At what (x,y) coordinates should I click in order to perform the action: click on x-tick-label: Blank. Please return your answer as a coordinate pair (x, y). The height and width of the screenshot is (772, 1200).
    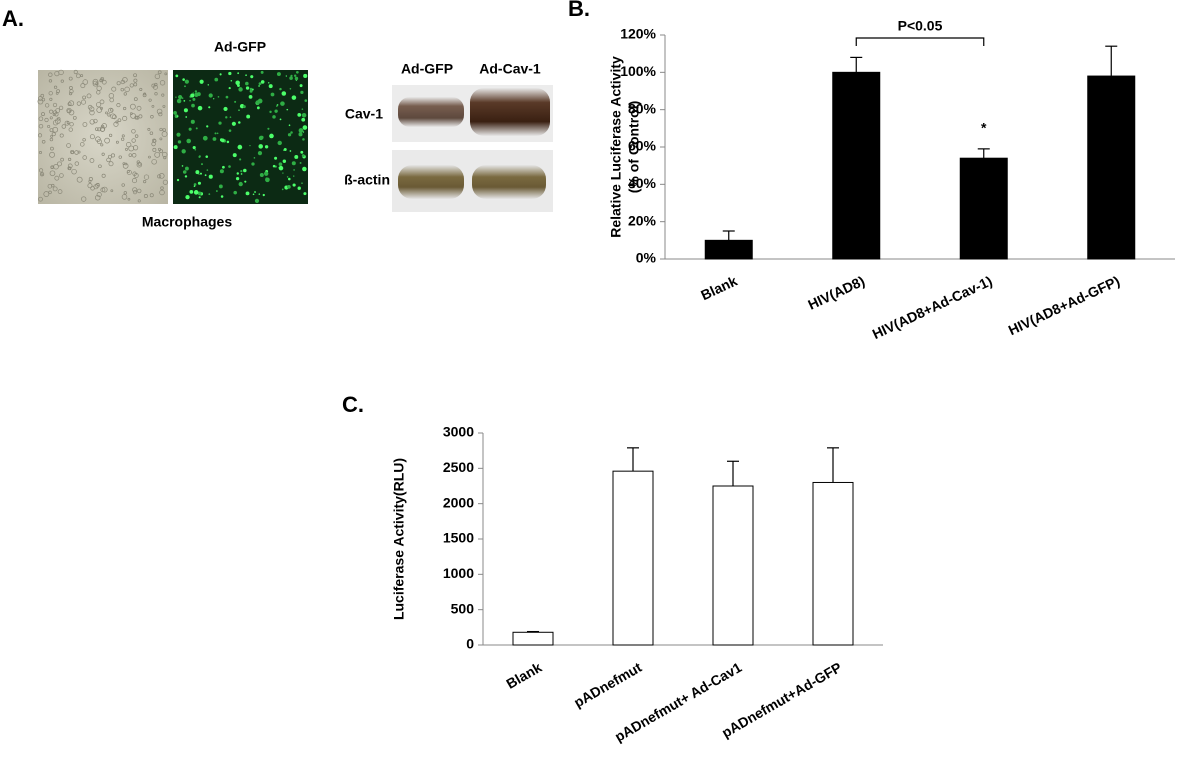
    Looking at the image, I should click on (719, 287).